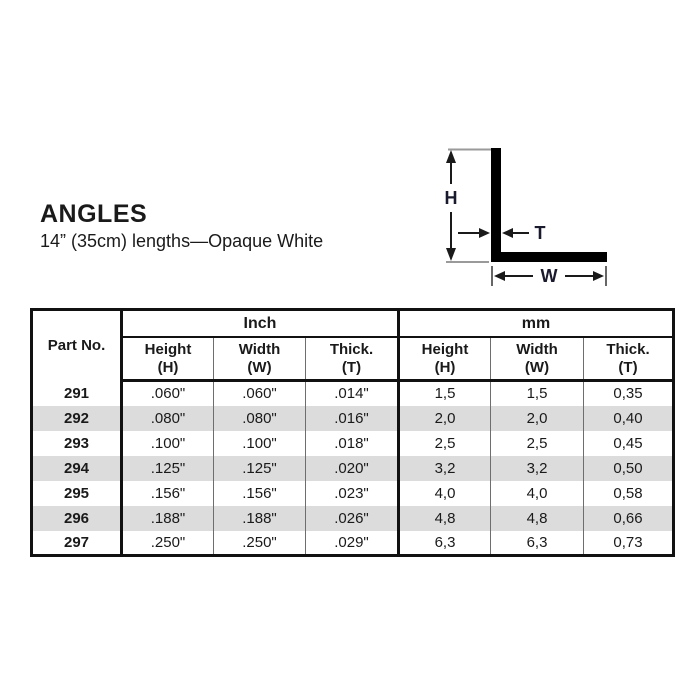 The image size is (700, 700). I want to click on inch-thick-cell: .029", so click(352, 543).